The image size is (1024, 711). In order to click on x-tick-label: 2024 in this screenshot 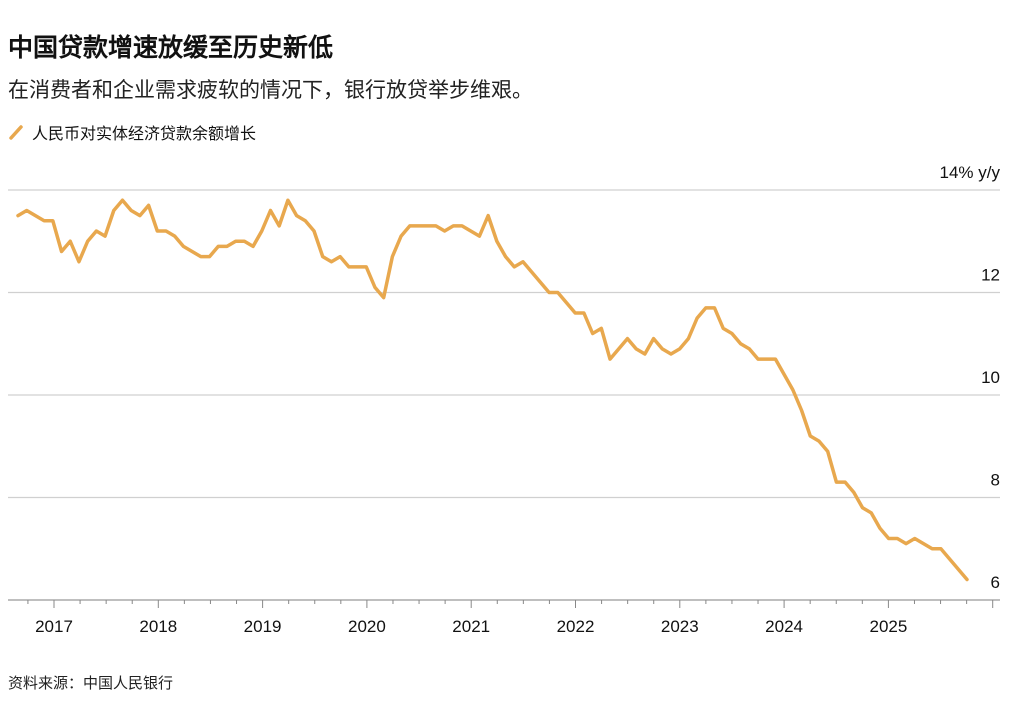, I will do `click(784, 626)`.